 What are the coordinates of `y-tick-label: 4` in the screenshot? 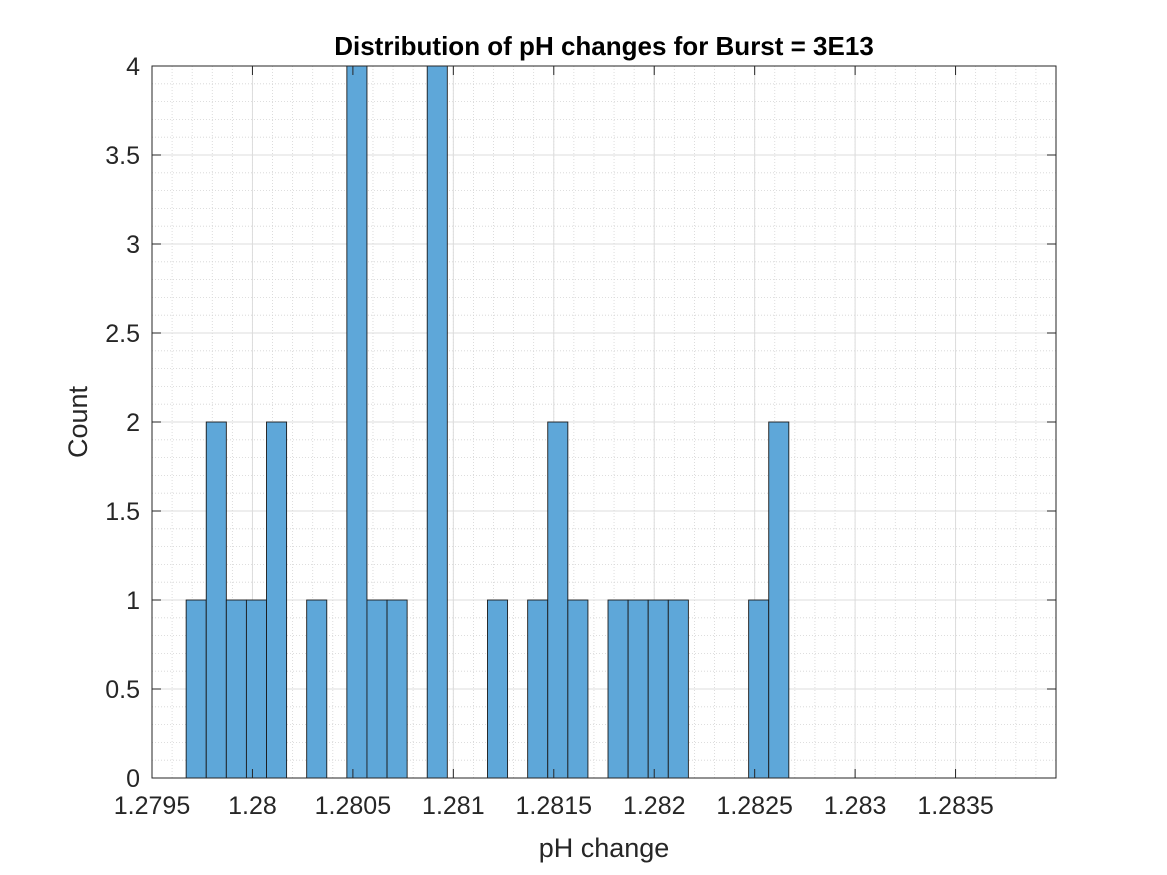 It's located at (133, 67).